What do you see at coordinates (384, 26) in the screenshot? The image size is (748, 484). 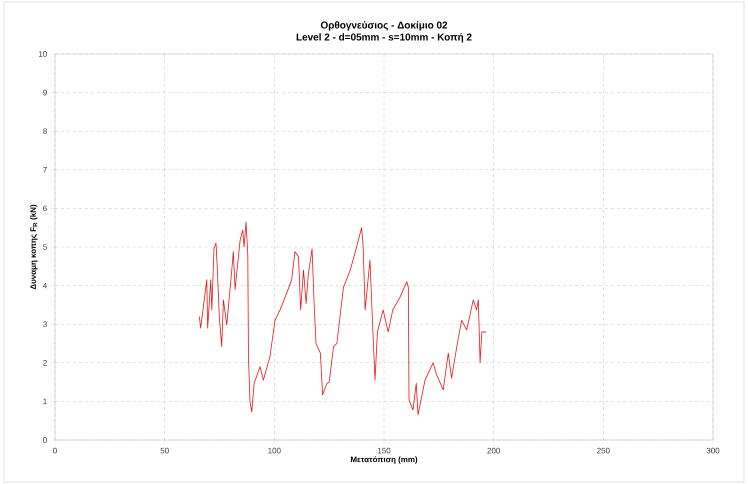 I see `chart-title: Ορθογνεύσιος - Δοκίμιο 02` at bounding box center [384, 26].